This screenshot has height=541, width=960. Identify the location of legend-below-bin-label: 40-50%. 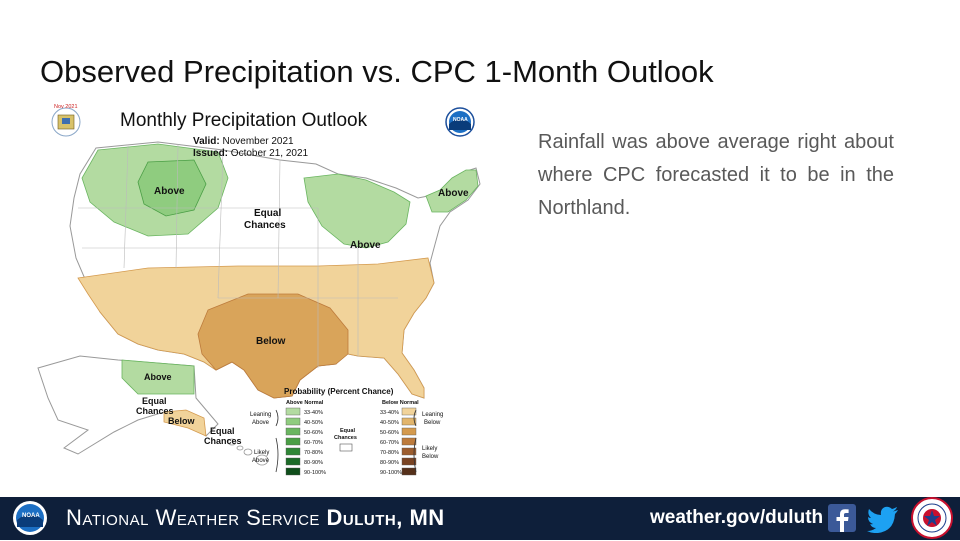
(389, 423).